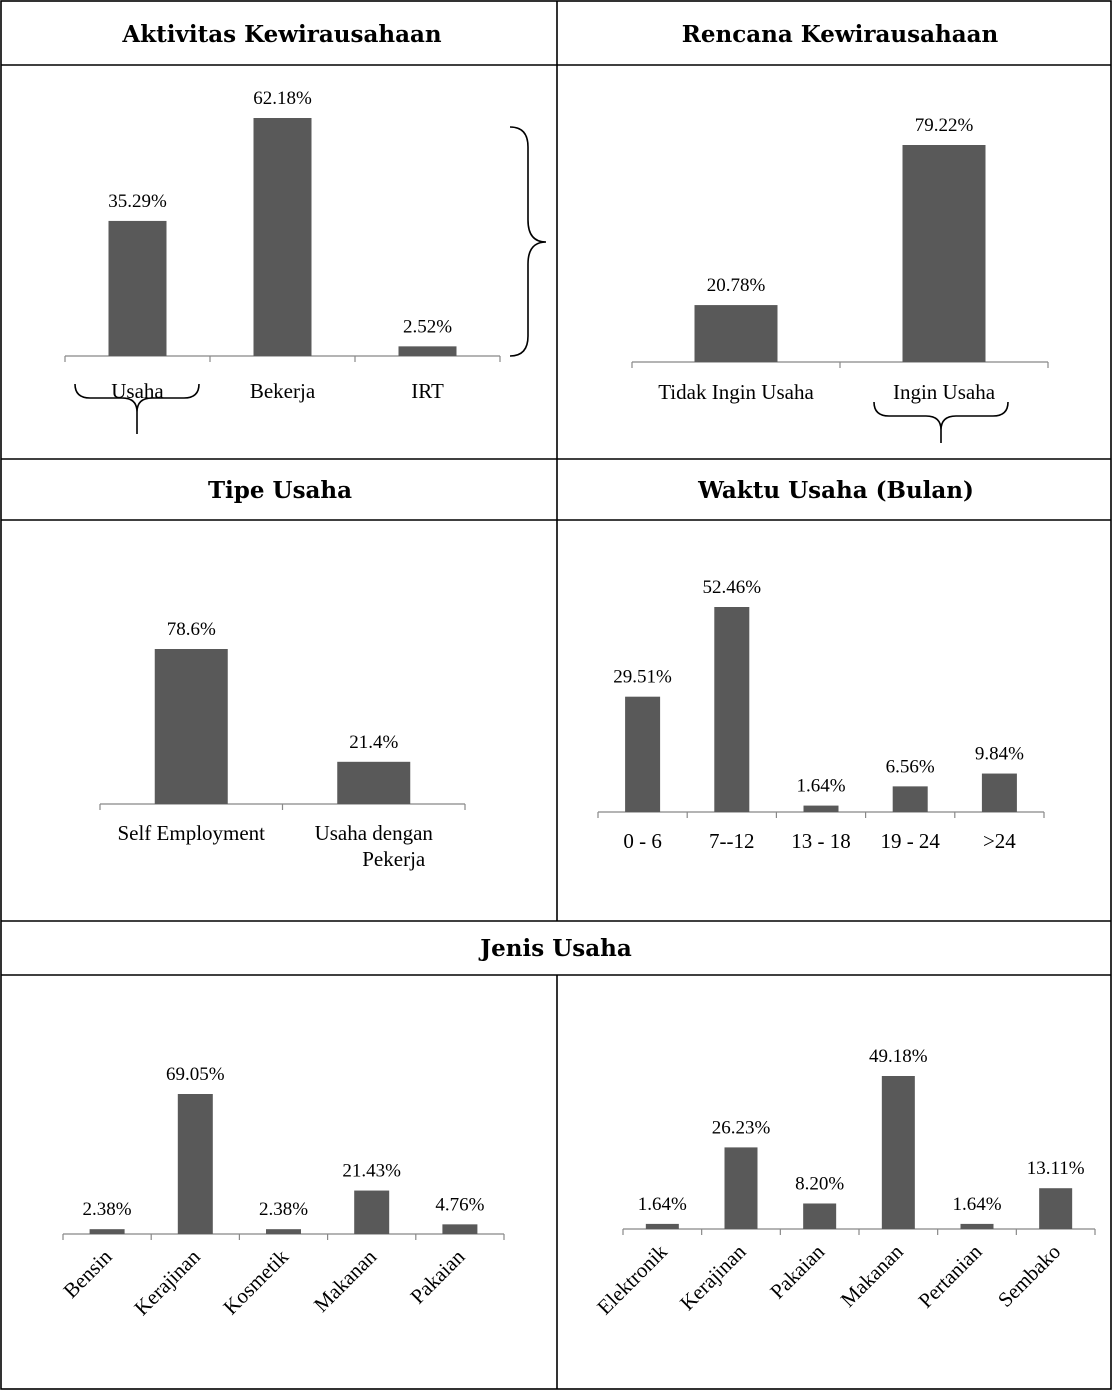 The height and width of the screenshot is (1390, 1112). What do you see at coordinates (255, 1281) in the screenshot?
I see `jenis-left-category-label: Kosmetik` at bounding box center [255, 1281].